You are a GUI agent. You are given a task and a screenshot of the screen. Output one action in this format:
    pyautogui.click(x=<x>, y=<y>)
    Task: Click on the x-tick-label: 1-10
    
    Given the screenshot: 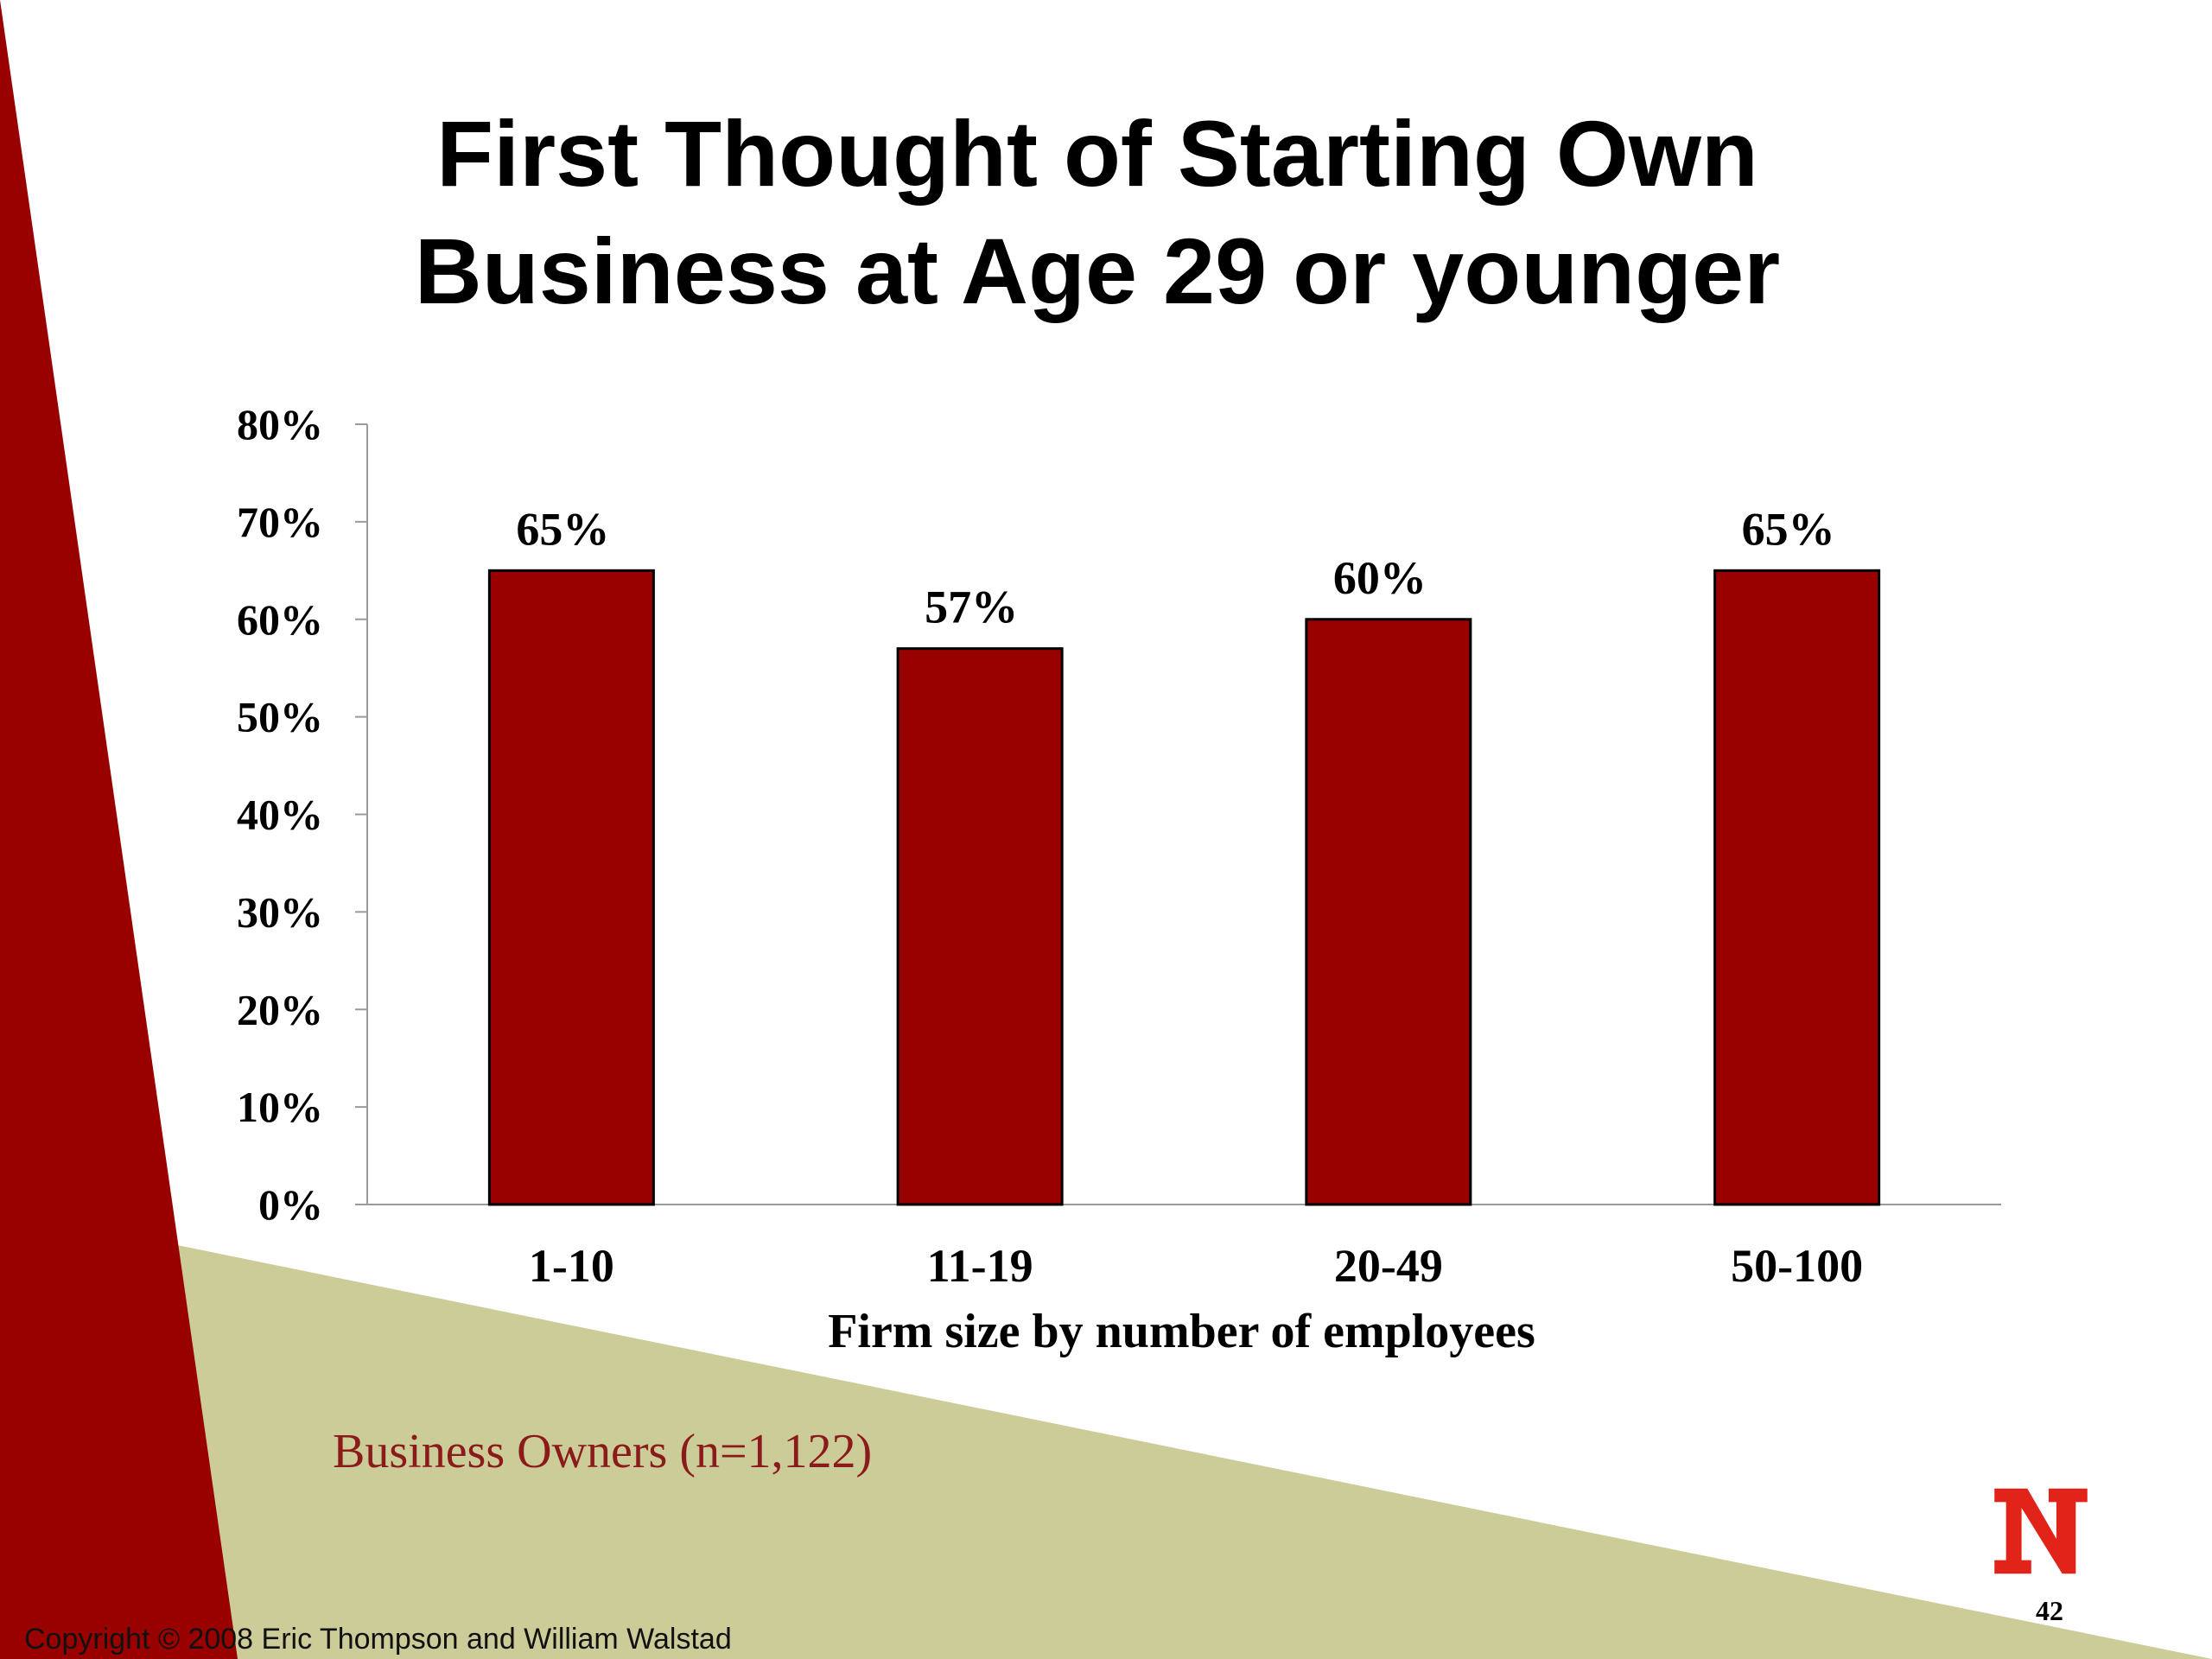 What is the action you would take?
    pyautogui.click(x=571, y=1266)
    